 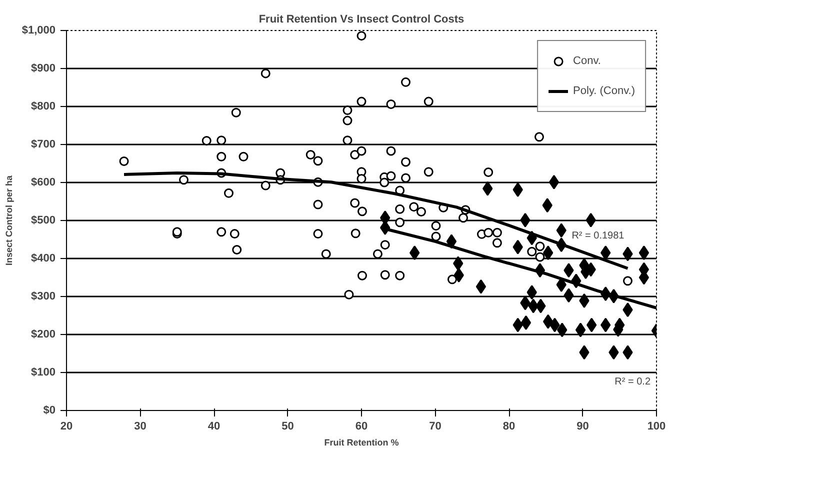 What do you see at coordinates (582, 426) in the screenshot?
I see `x-tick-label: 90` at bounding box center [582, 426].